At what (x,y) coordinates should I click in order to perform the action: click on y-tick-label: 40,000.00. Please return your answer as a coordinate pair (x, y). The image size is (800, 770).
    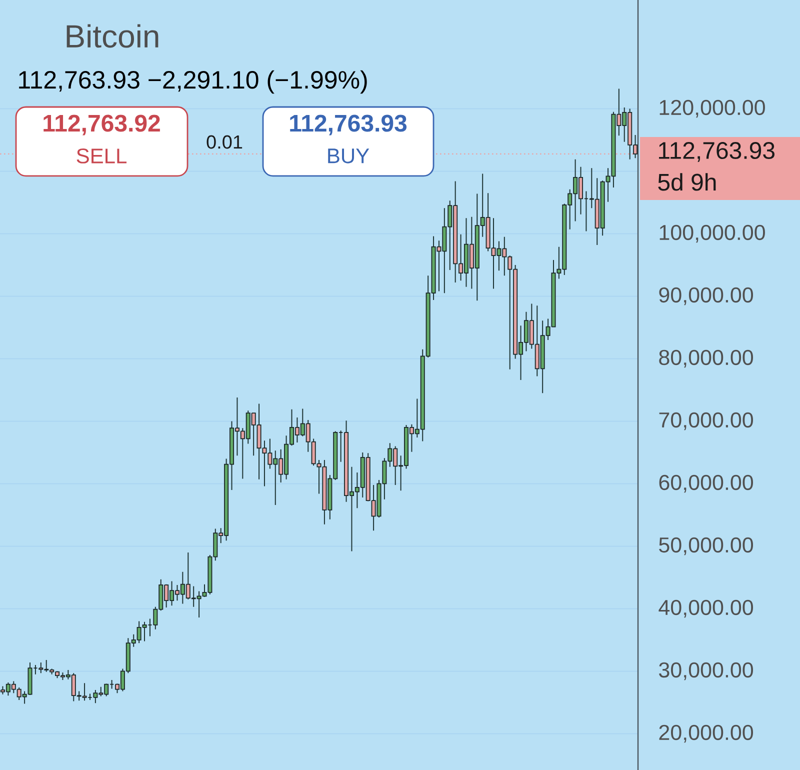
    Looking at the image, I should click on (706, 609).